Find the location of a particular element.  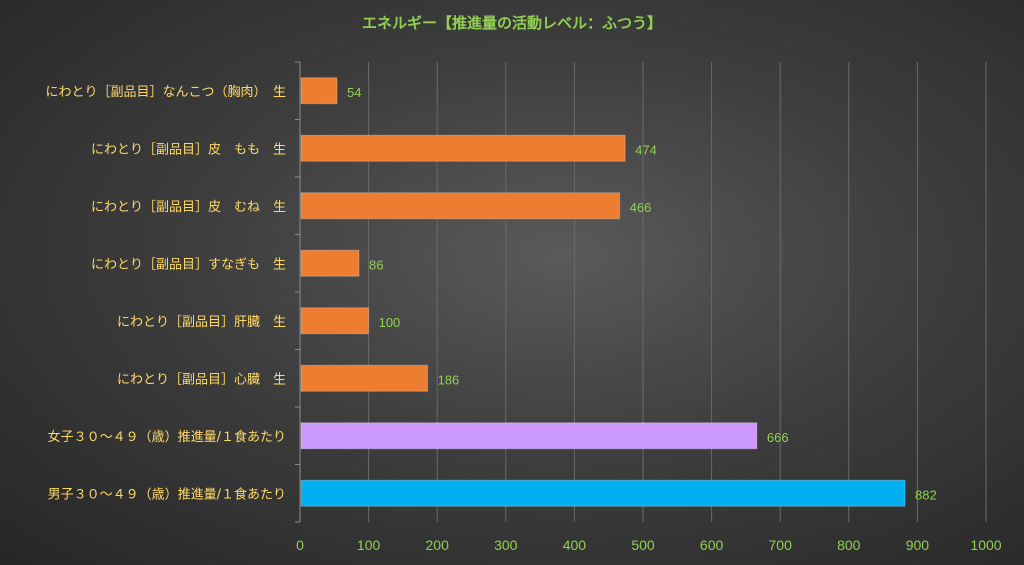

x-tick-label: 200 is located at coordinates (438, 545).